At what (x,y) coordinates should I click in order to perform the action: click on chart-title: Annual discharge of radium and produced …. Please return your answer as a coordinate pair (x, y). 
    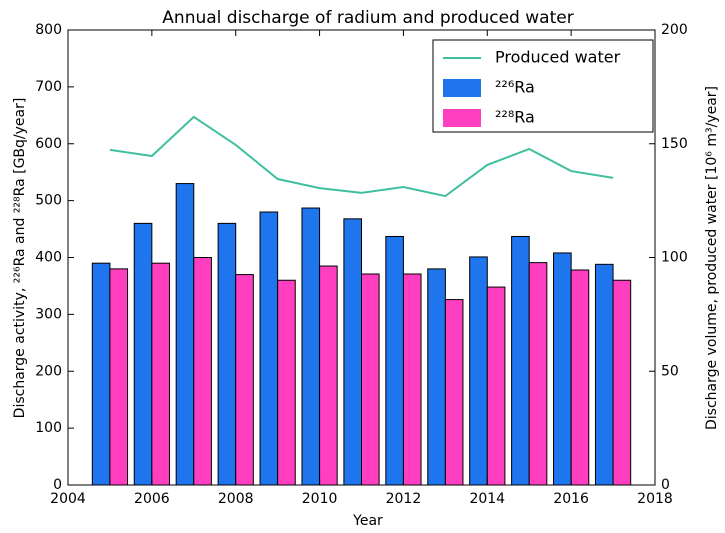
    Looking at the image, I should click on (367, 18).